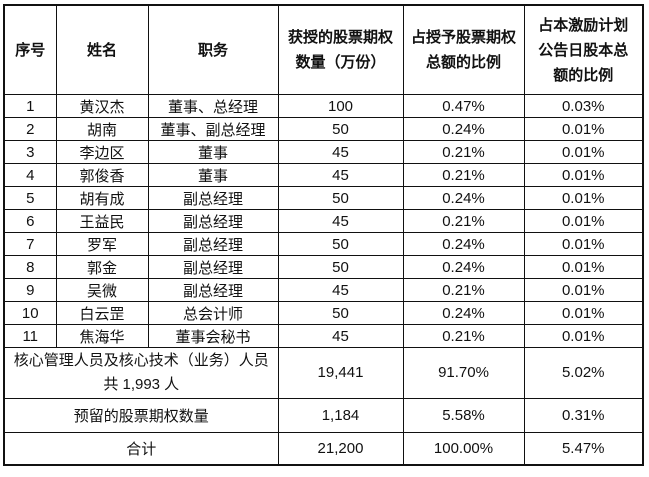 This screenshot has height=477, width=649. What do you see at coordinates (30, 313) in the screenshot?
I see `cell-no: 10` at bounding box center [30, 313].